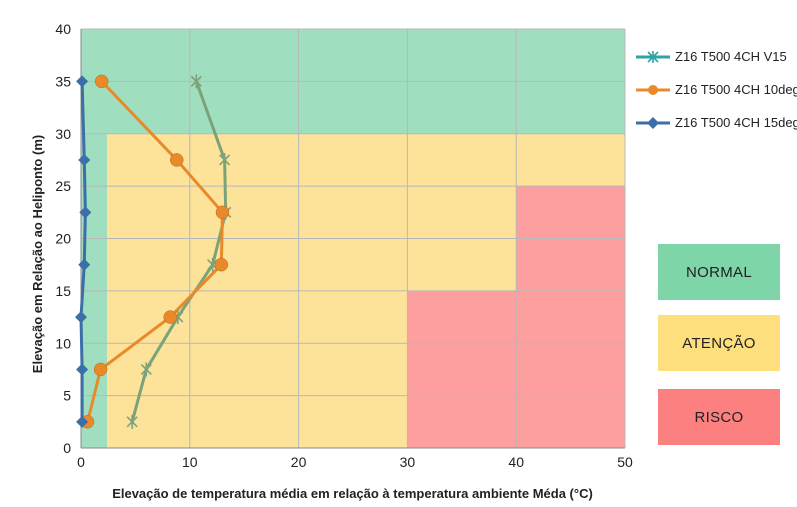 This screenshot has width=797, height=507. Describe the element at coordinates (299, 462) in the screenshot. I see `x-tick-label: 20` at that location.